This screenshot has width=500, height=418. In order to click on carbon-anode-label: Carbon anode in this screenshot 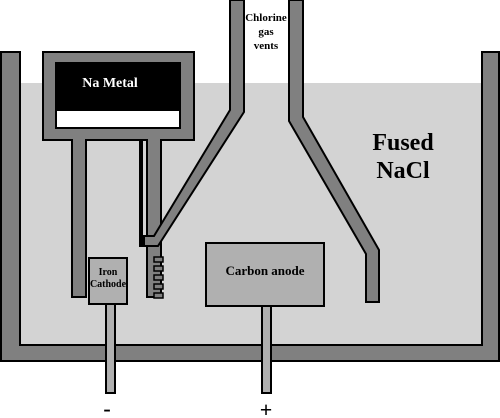, I will do `click(264, 270)`.